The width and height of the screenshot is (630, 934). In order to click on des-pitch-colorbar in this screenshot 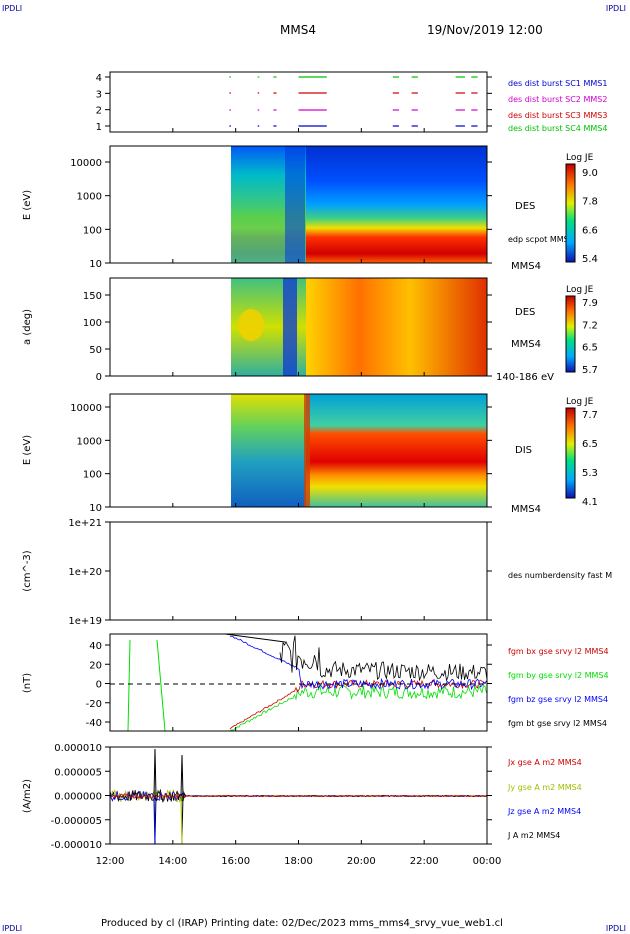, I will do `click(570, 334)`.